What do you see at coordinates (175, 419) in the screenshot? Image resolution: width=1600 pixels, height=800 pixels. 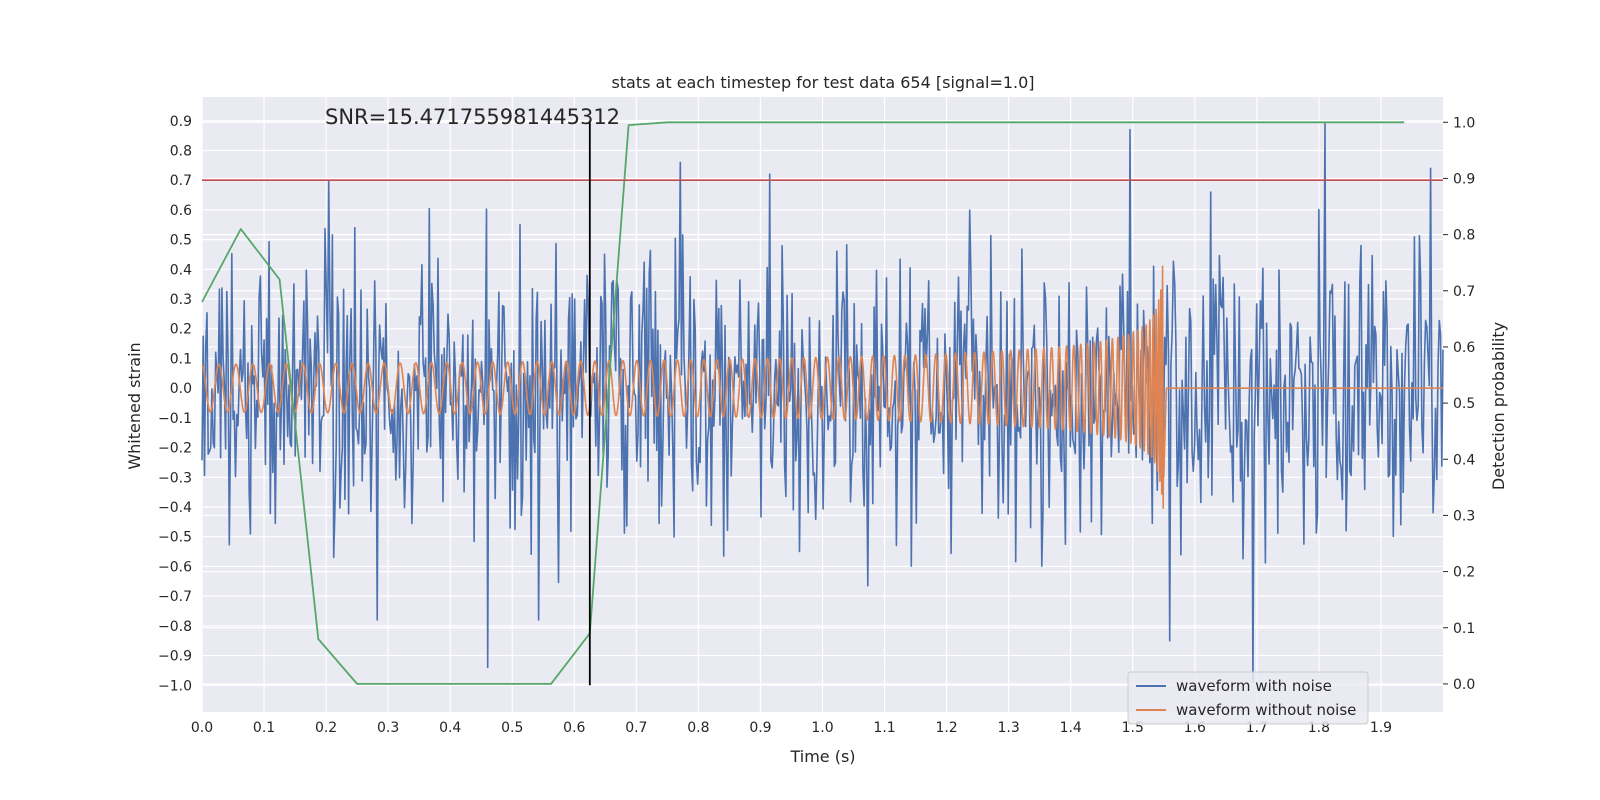 I see `y-left-tick-label: −0.1` at bounding box center [175, 419].